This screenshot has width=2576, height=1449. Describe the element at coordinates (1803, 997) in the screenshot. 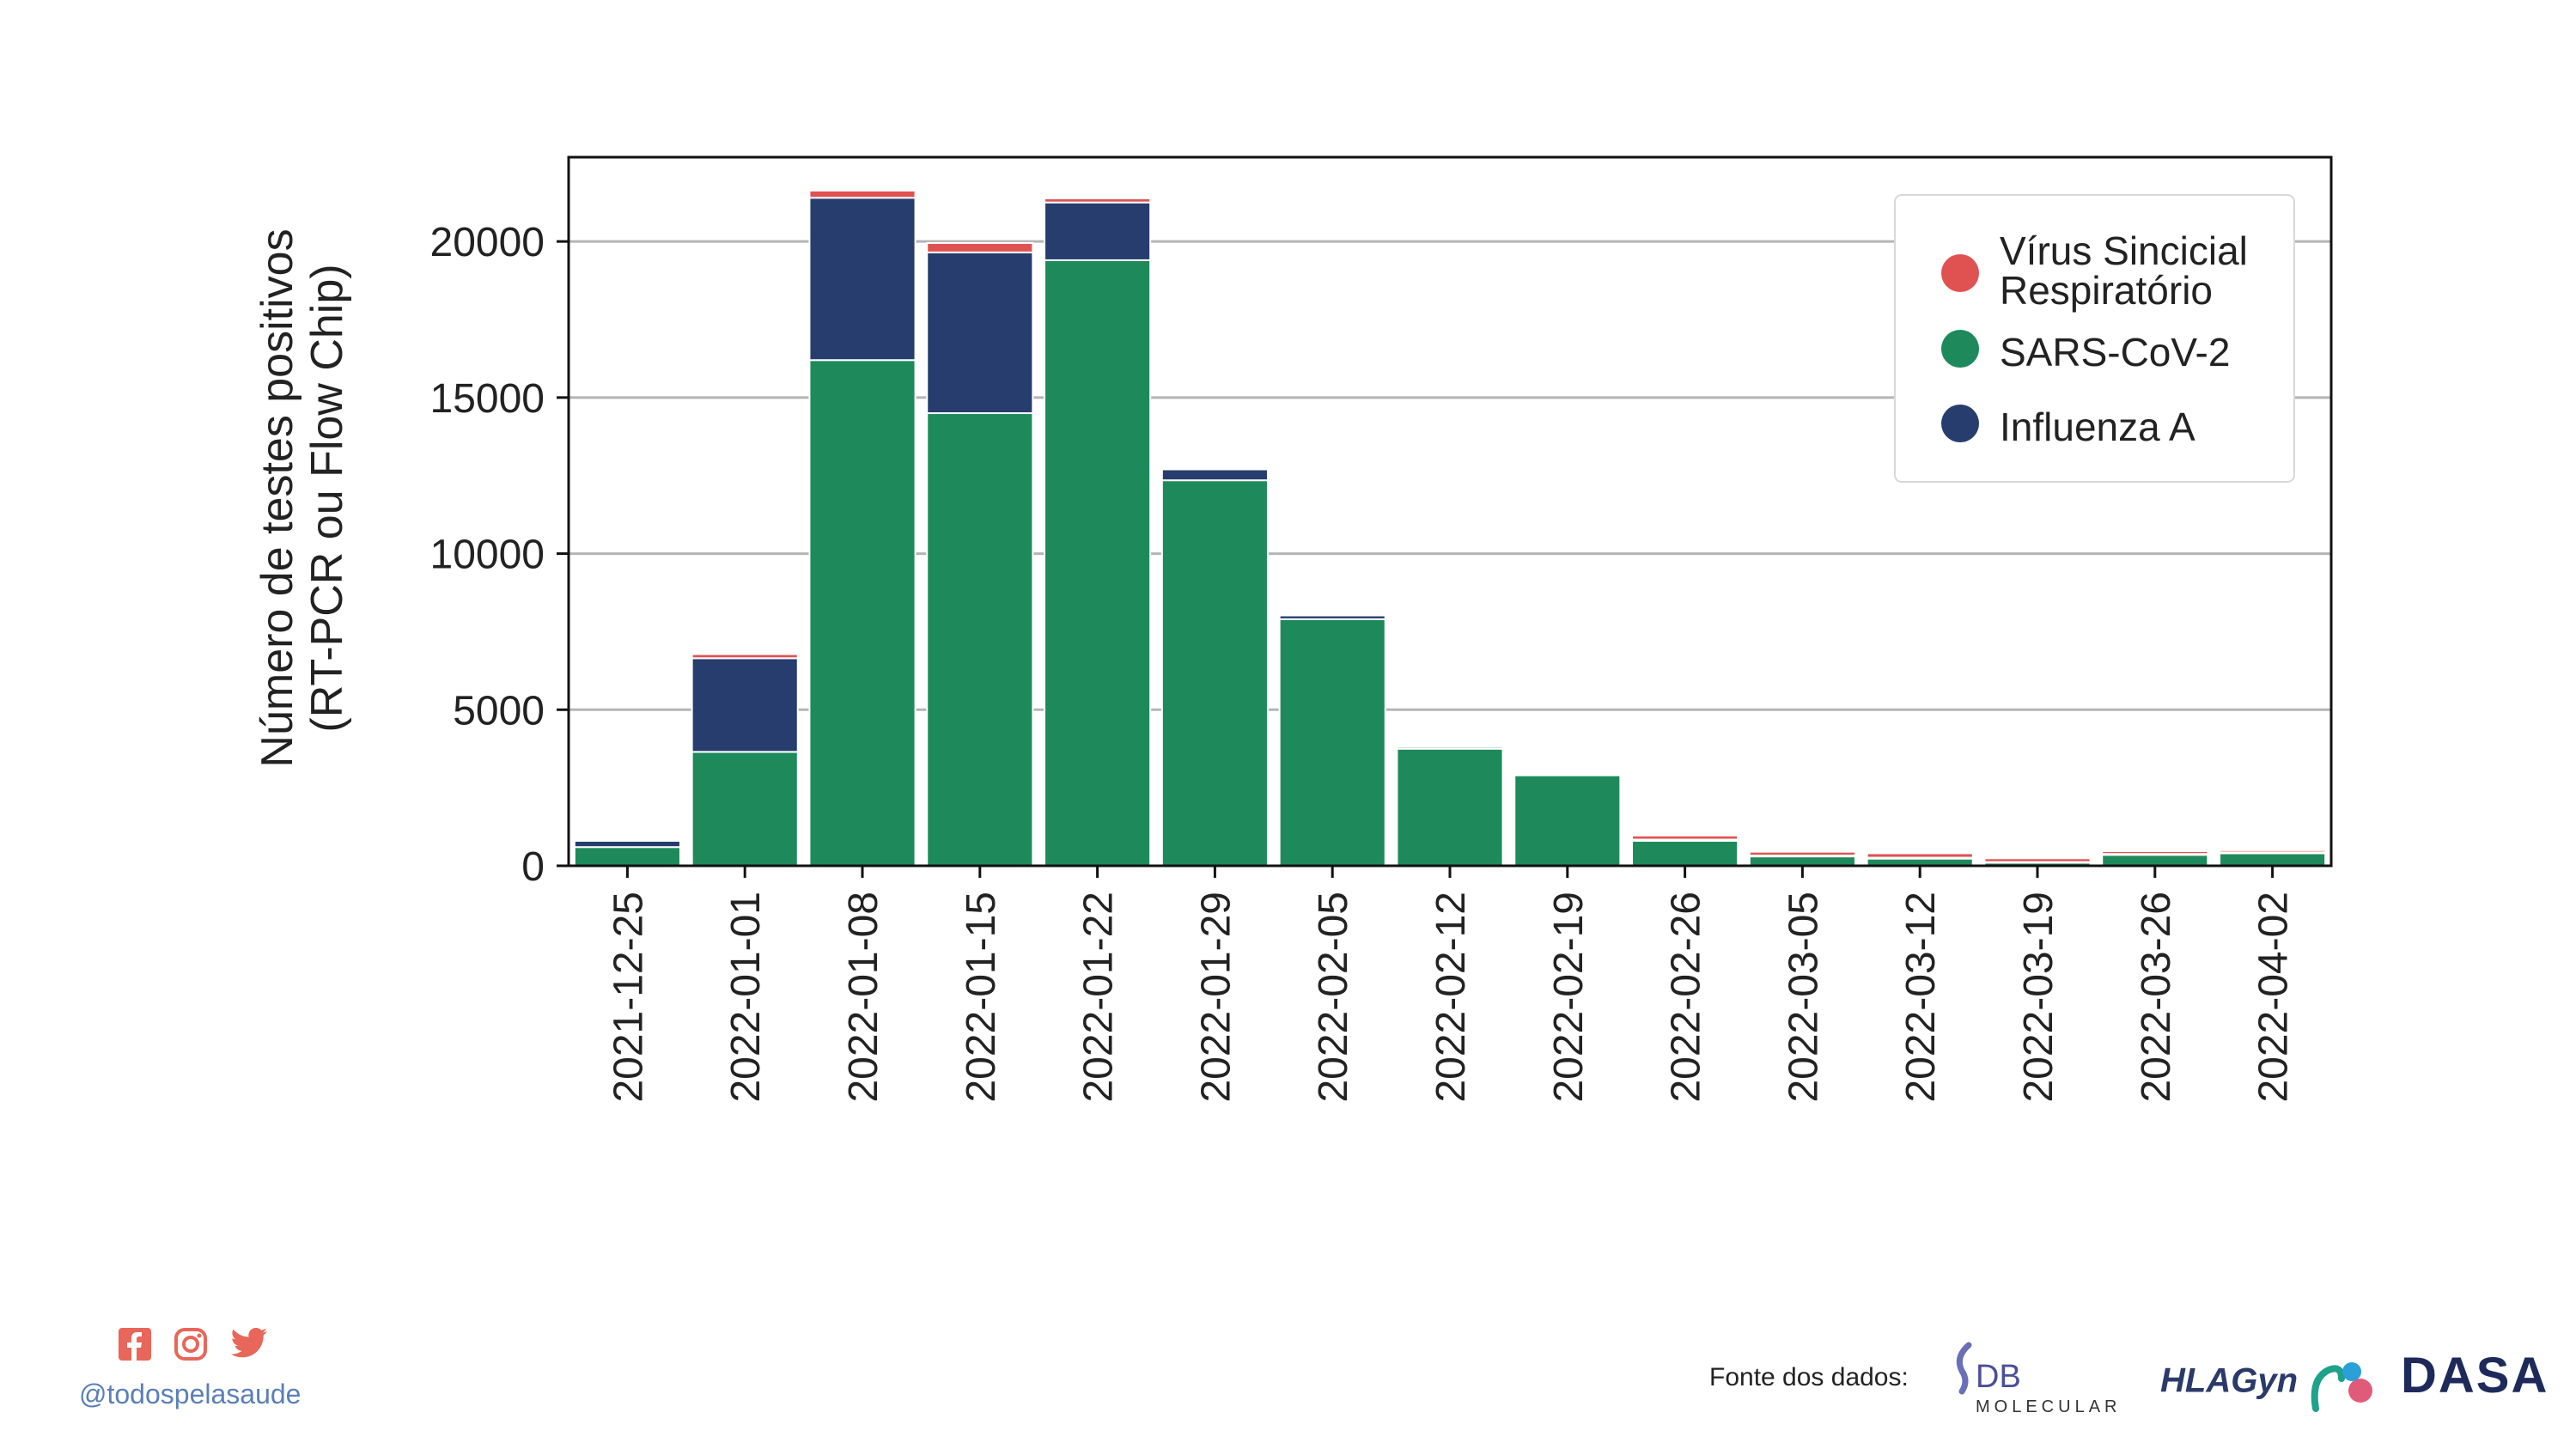

I see `x-tick-label: 2022-03-05` at that location.